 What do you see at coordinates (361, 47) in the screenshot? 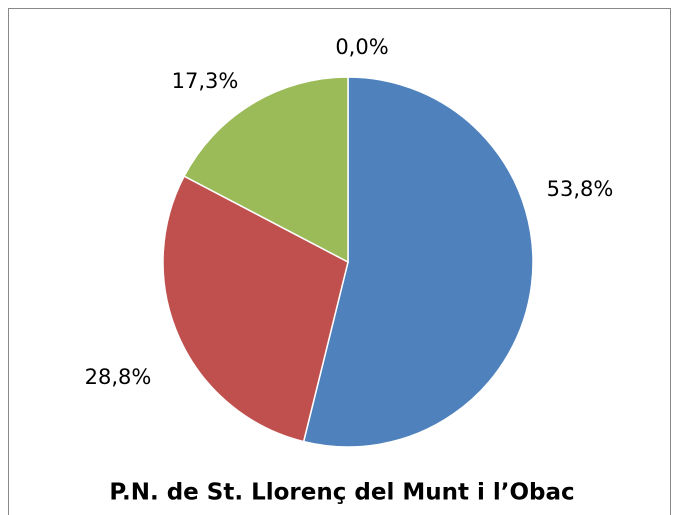
I see `data-label: 0,0%` at bounding box center [361, 47].